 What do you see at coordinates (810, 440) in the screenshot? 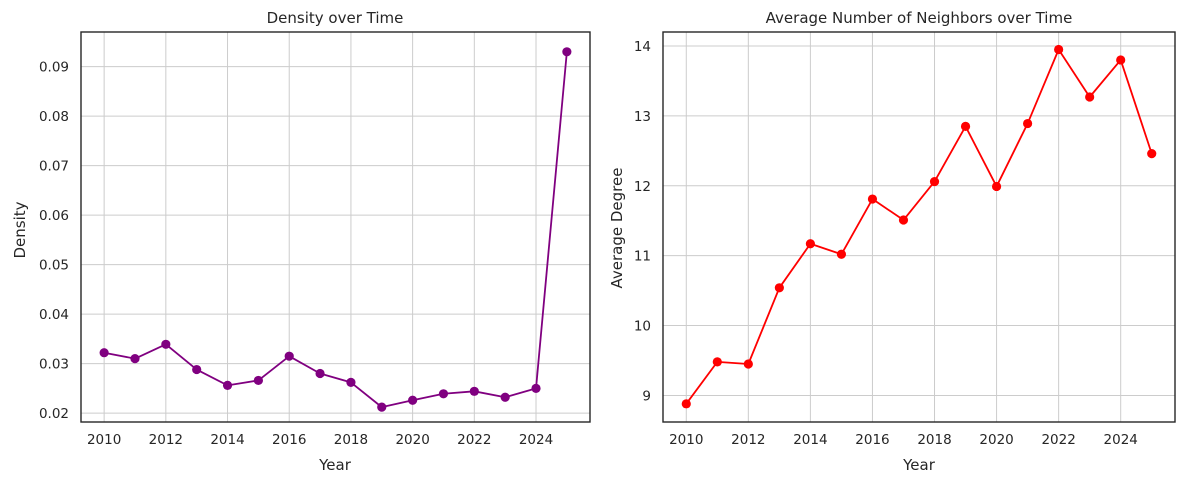
I see `avg-degree-x-tick-label: 2014` at bounding box center [810, 440].